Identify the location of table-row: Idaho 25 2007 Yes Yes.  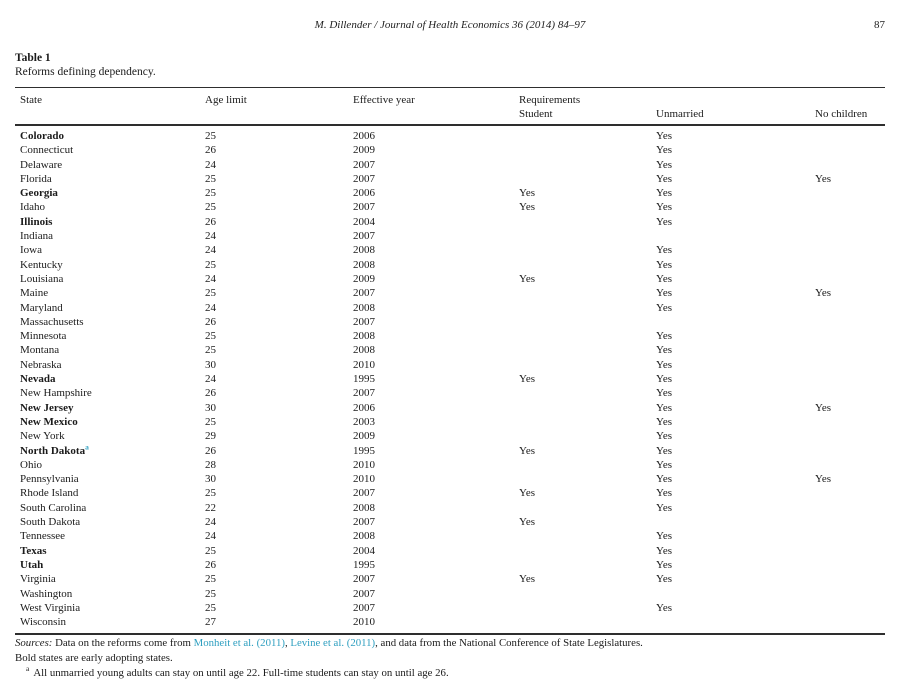
(452, 207).